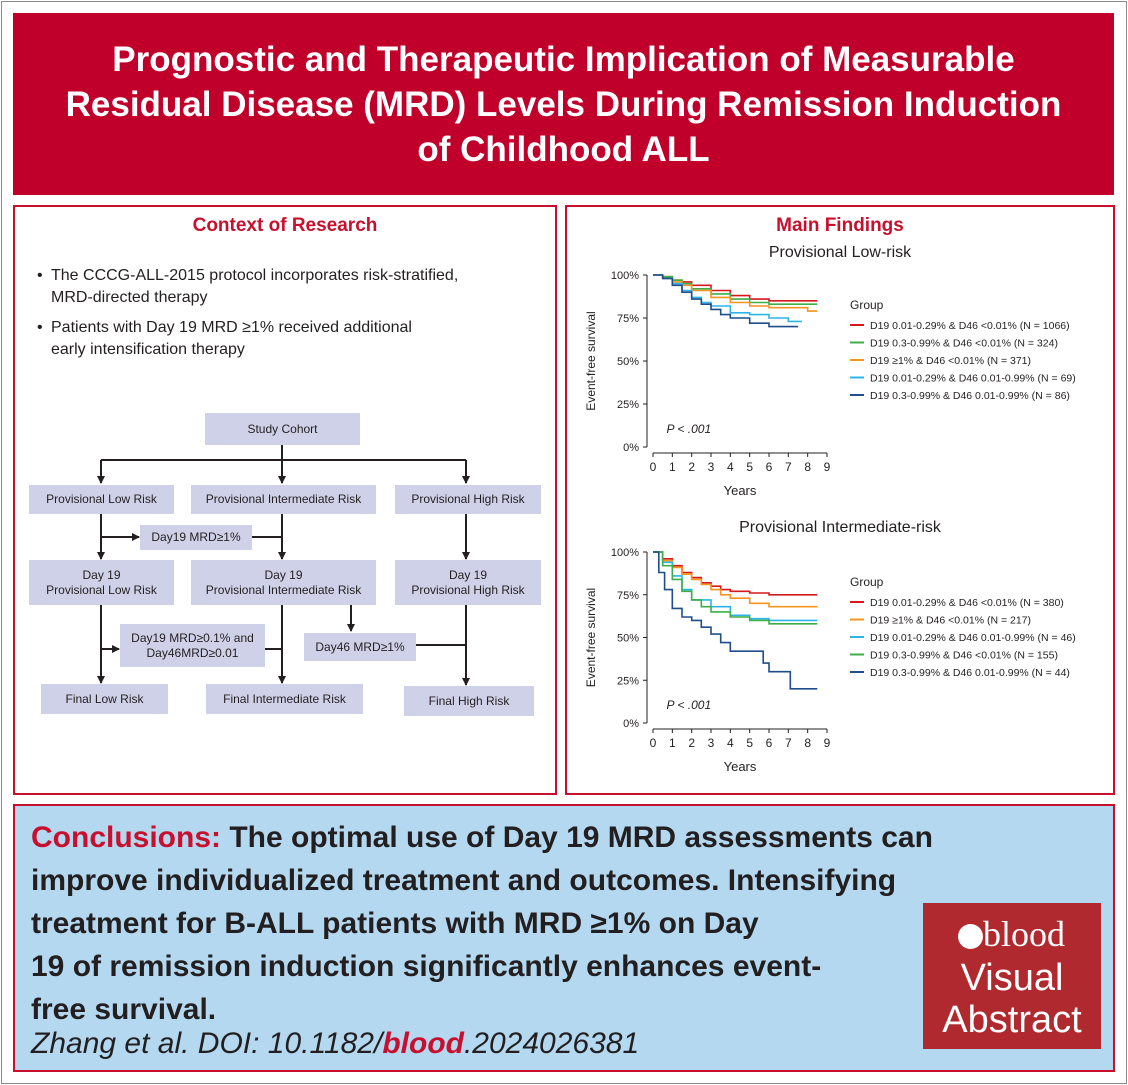 This screenshot has width=1128, height=1085. What do you see at coordinates (283, 582) in the screenshot?
I see `flow-d19-int: Day 19 Provisional Intermediate Risk` at bounding box center [283, 582].